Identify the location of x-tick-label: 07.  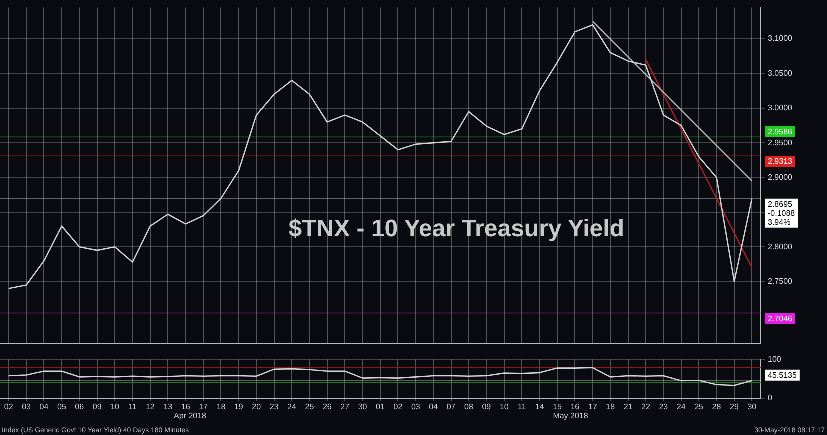
(451, 407).